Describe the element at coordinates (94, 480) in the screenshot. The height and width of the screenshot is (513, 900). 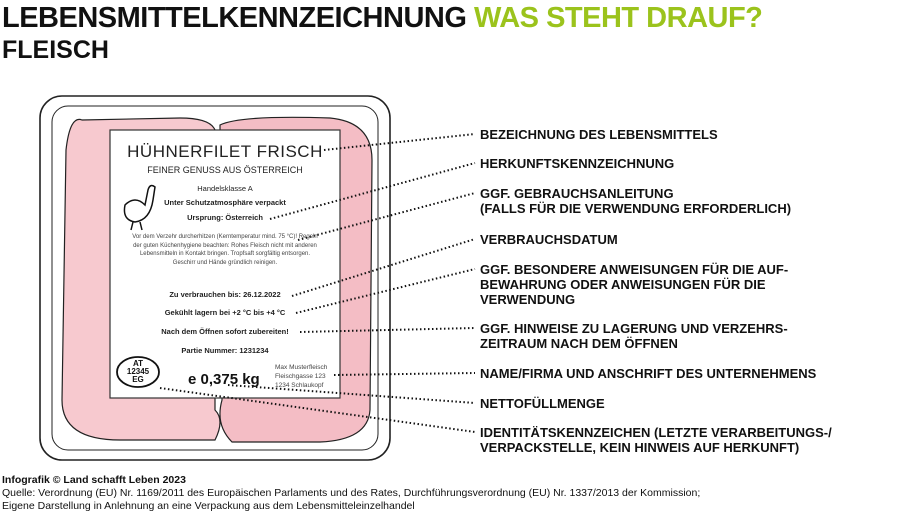
I see `footer-credit: Infografik © Land schafft Leben 2023` at that location.